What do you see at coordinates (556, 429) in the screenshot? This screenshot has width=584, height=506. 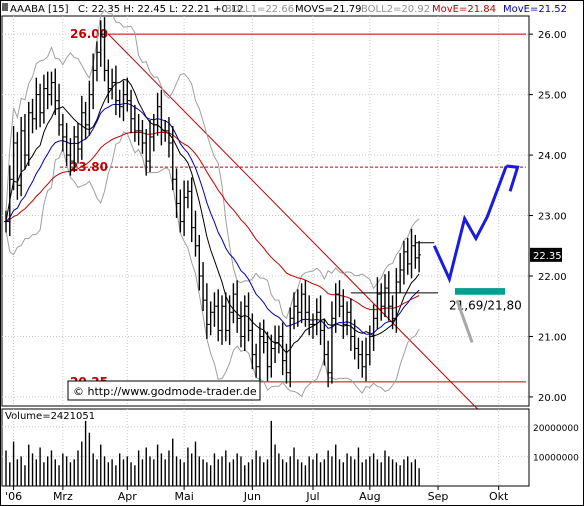 I see `volume-tick-label: 20000000` at bounding box center [556, 429].